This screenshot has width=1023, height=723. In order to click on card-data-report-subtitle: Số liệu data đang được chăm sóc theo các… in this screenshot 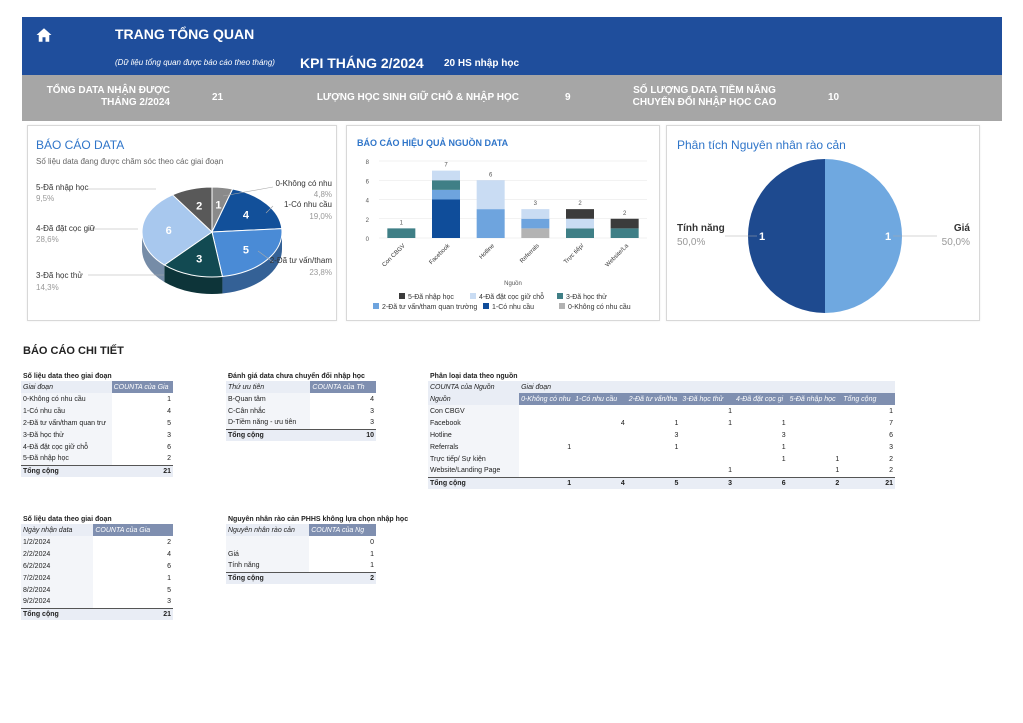, I will do `click(130, 161)`.